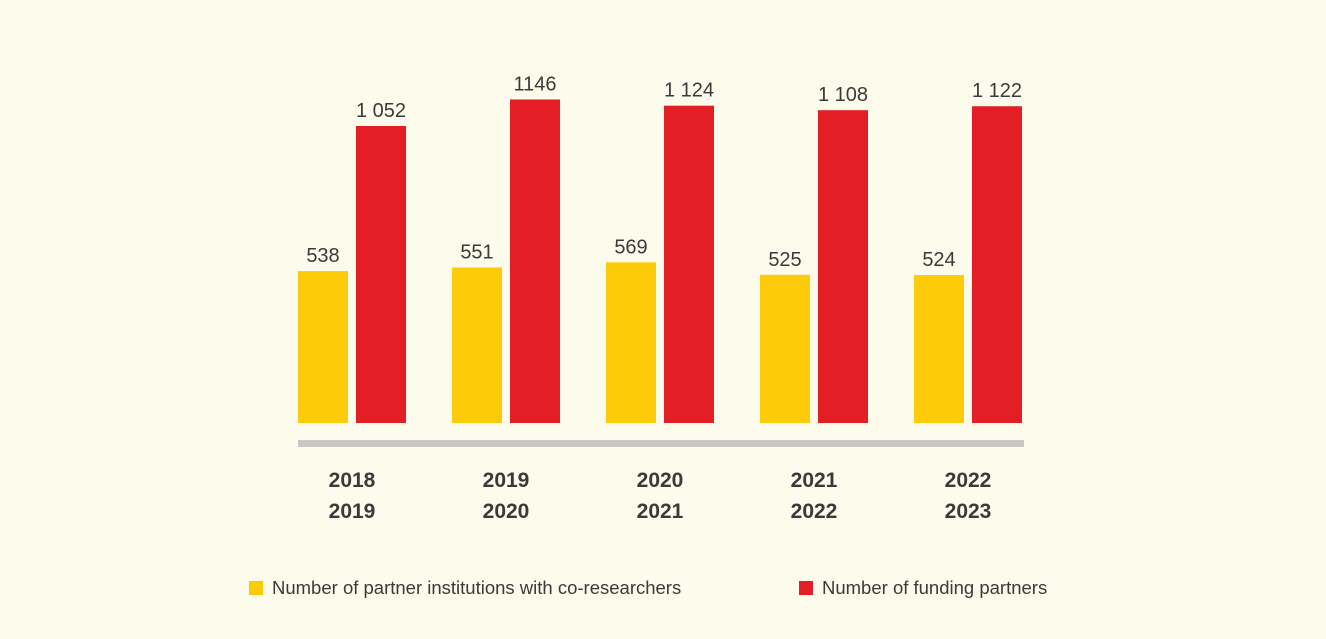 The width and height of the screenshot is (1326, 639). What do you see at coordinates (843, 95) in the screenshot?
I see `value-label: 1 108` at bounding box center [843, 95].